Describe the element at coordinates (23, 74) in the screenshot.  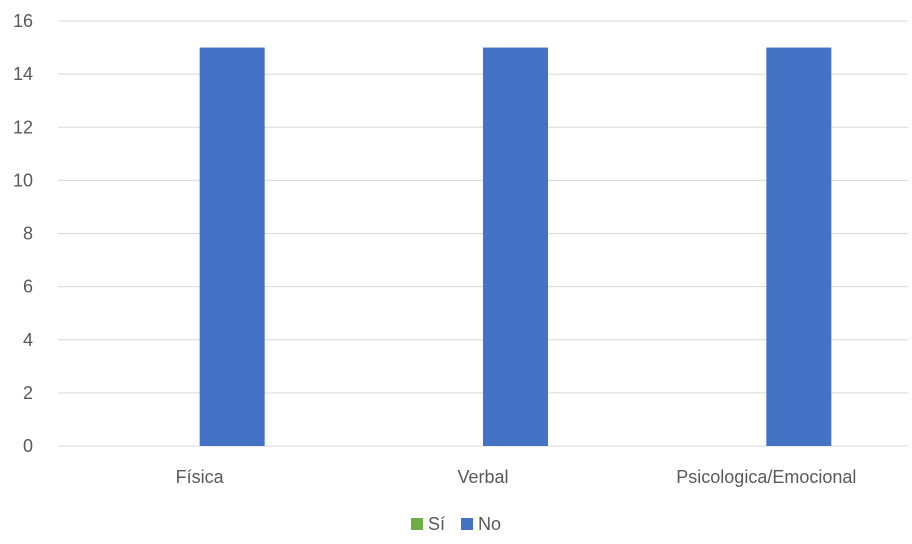
I see `y-tick-label: 14` at that location.